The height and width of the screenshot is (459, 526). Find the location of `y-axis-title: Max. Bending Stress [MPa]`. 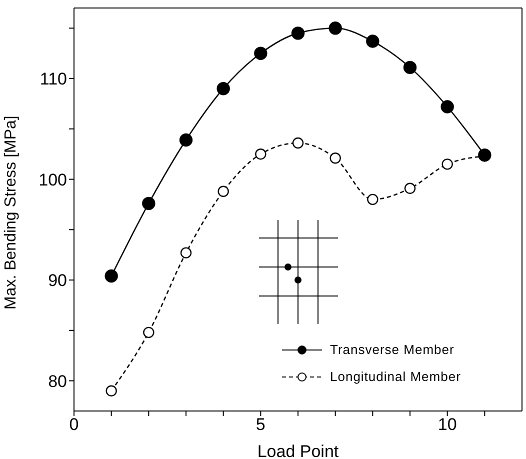

y-axis-title: Max. Bending Stress [MPa] is located at coordinates (11, 213).